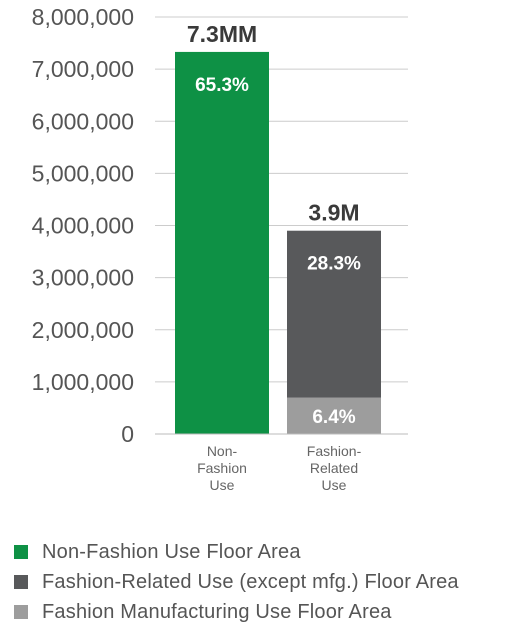 The width and height of the screenshot is (528, 627). What do you see at coordinates (83, 278) in the screenshot?
I see `y-tick-label: 3,000,000` at bounding box center [83, 278].